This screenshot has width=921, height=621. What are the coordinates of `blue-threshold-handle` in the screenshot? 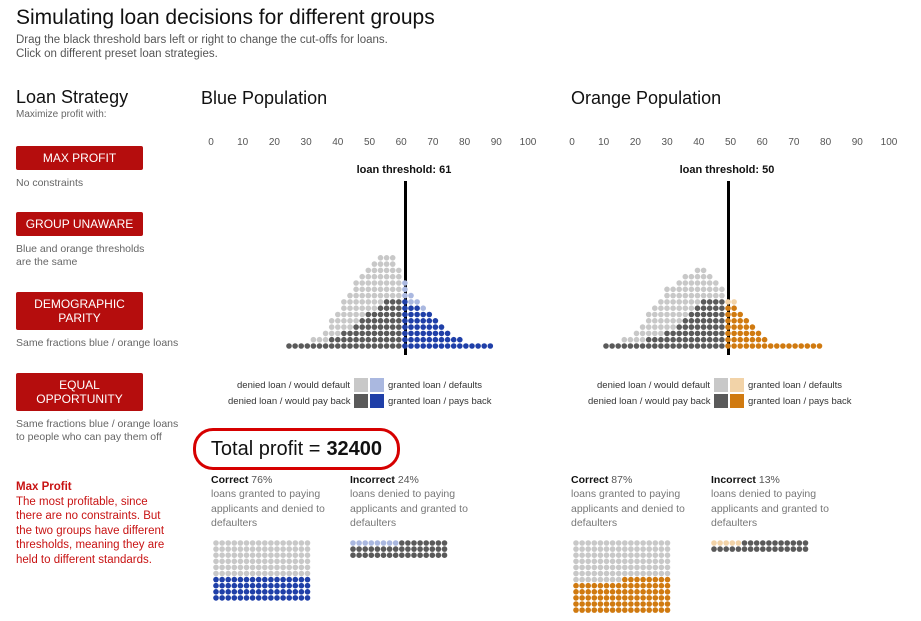 It's located at (405, 268).